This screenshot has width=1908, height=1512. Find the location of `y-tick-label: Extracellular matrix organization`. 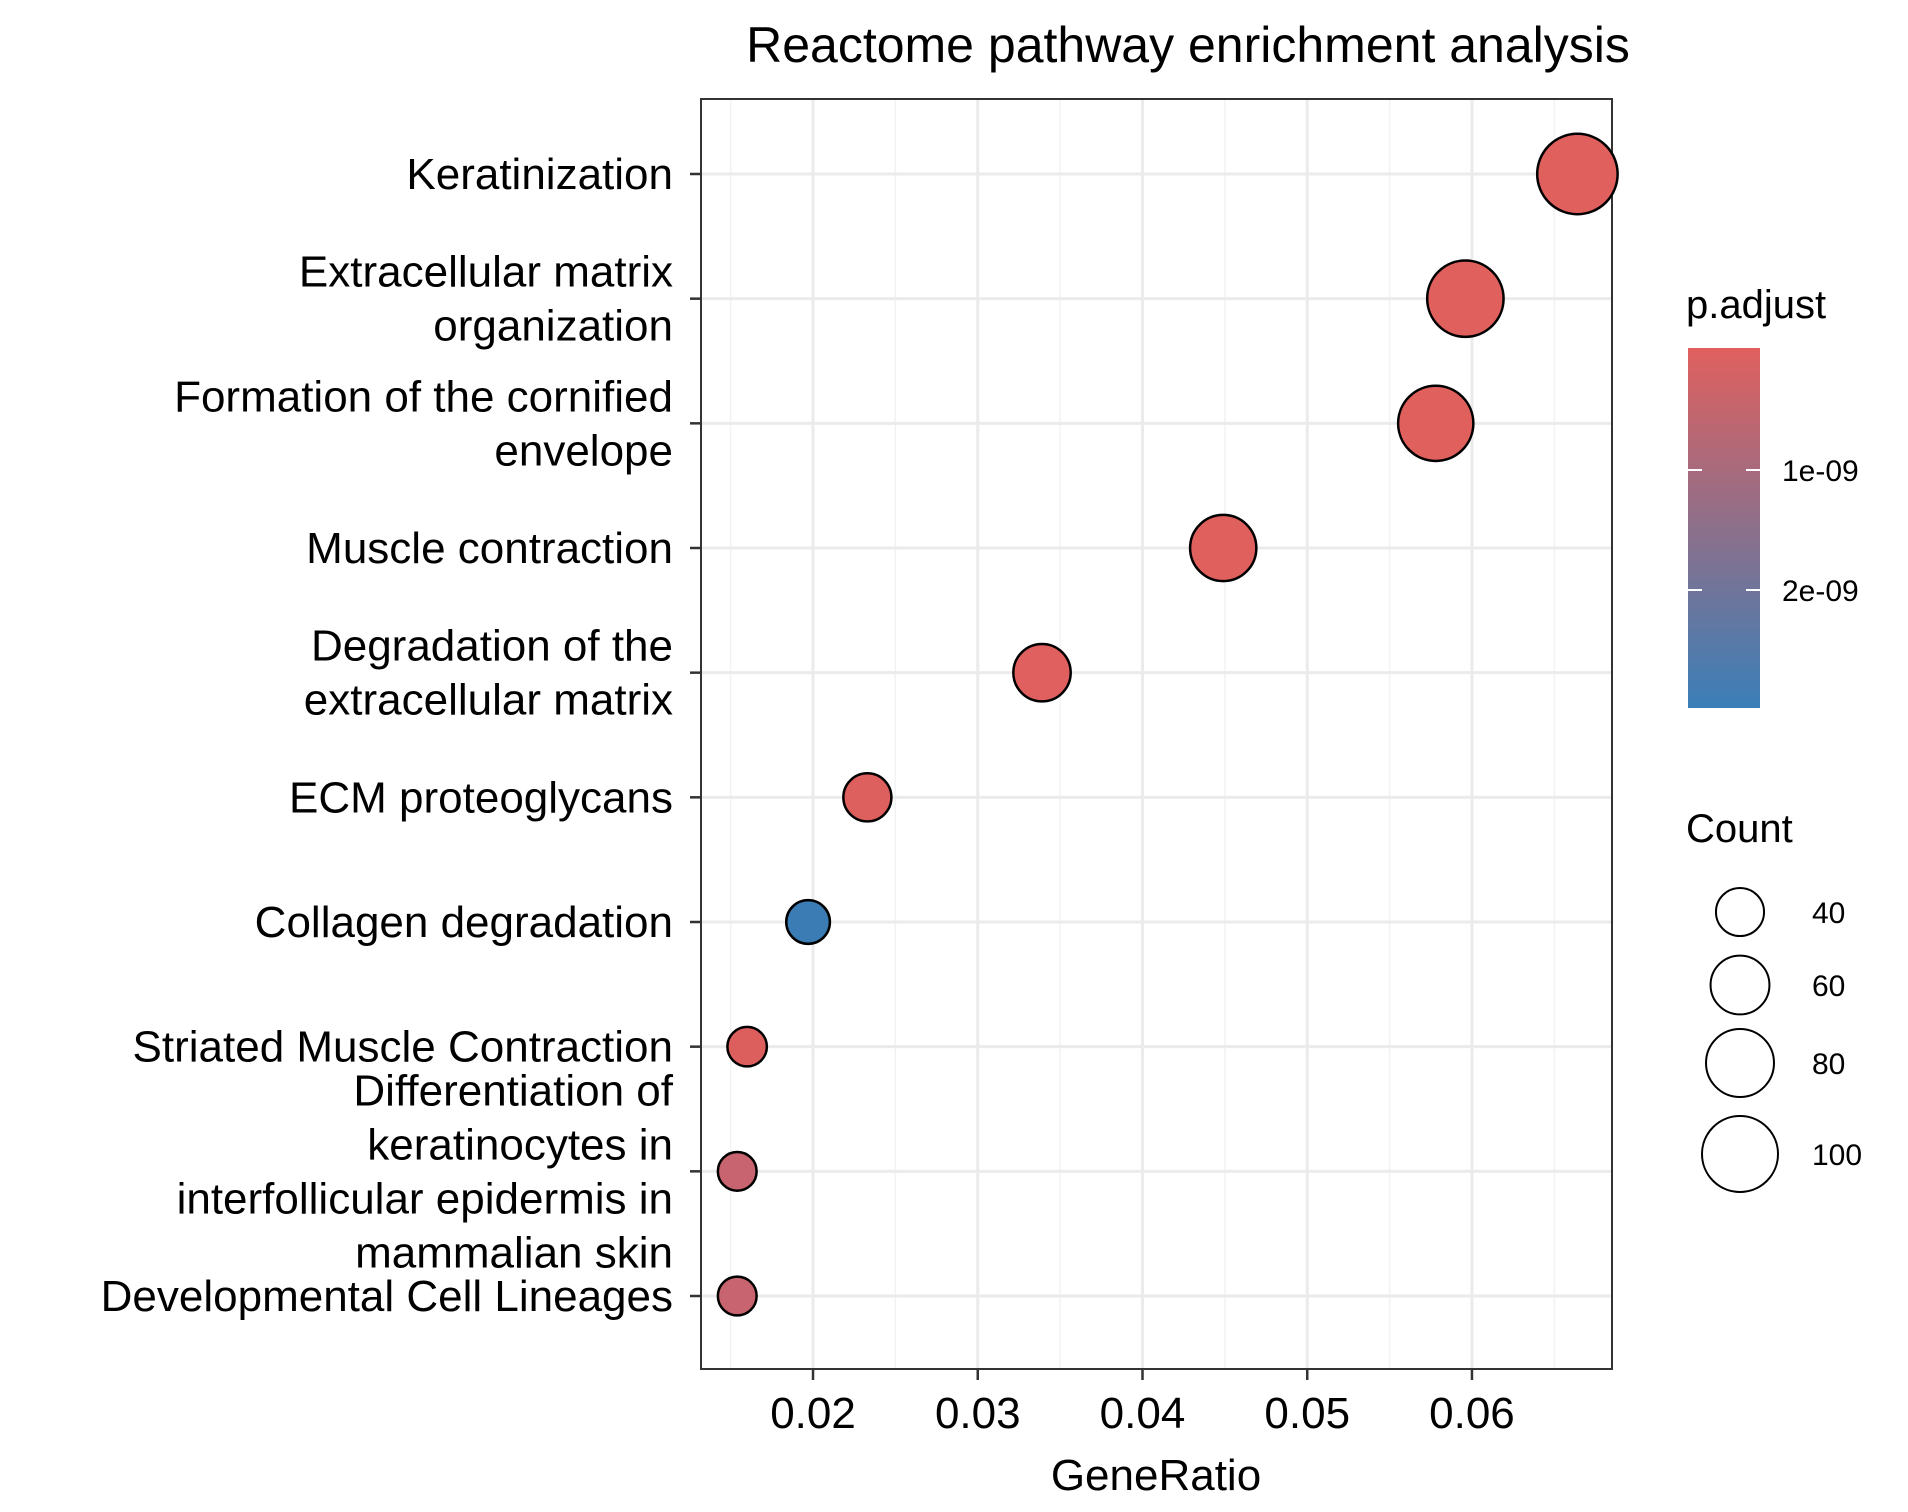

y-tick-label: Extracellular matrix organization is located at coordinates (486, 299).